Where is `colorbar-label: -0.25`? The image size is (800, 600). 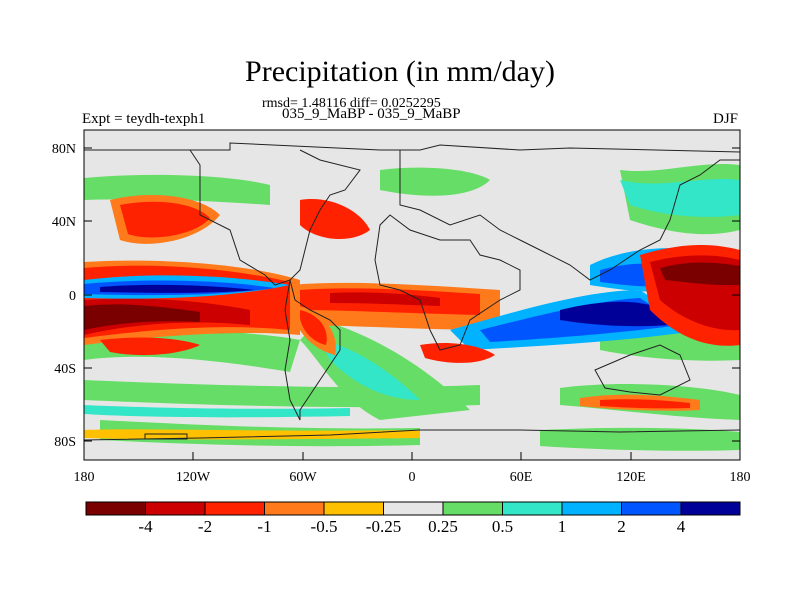 colorbar-label: -0.25 is located at coordinates (383, 526).